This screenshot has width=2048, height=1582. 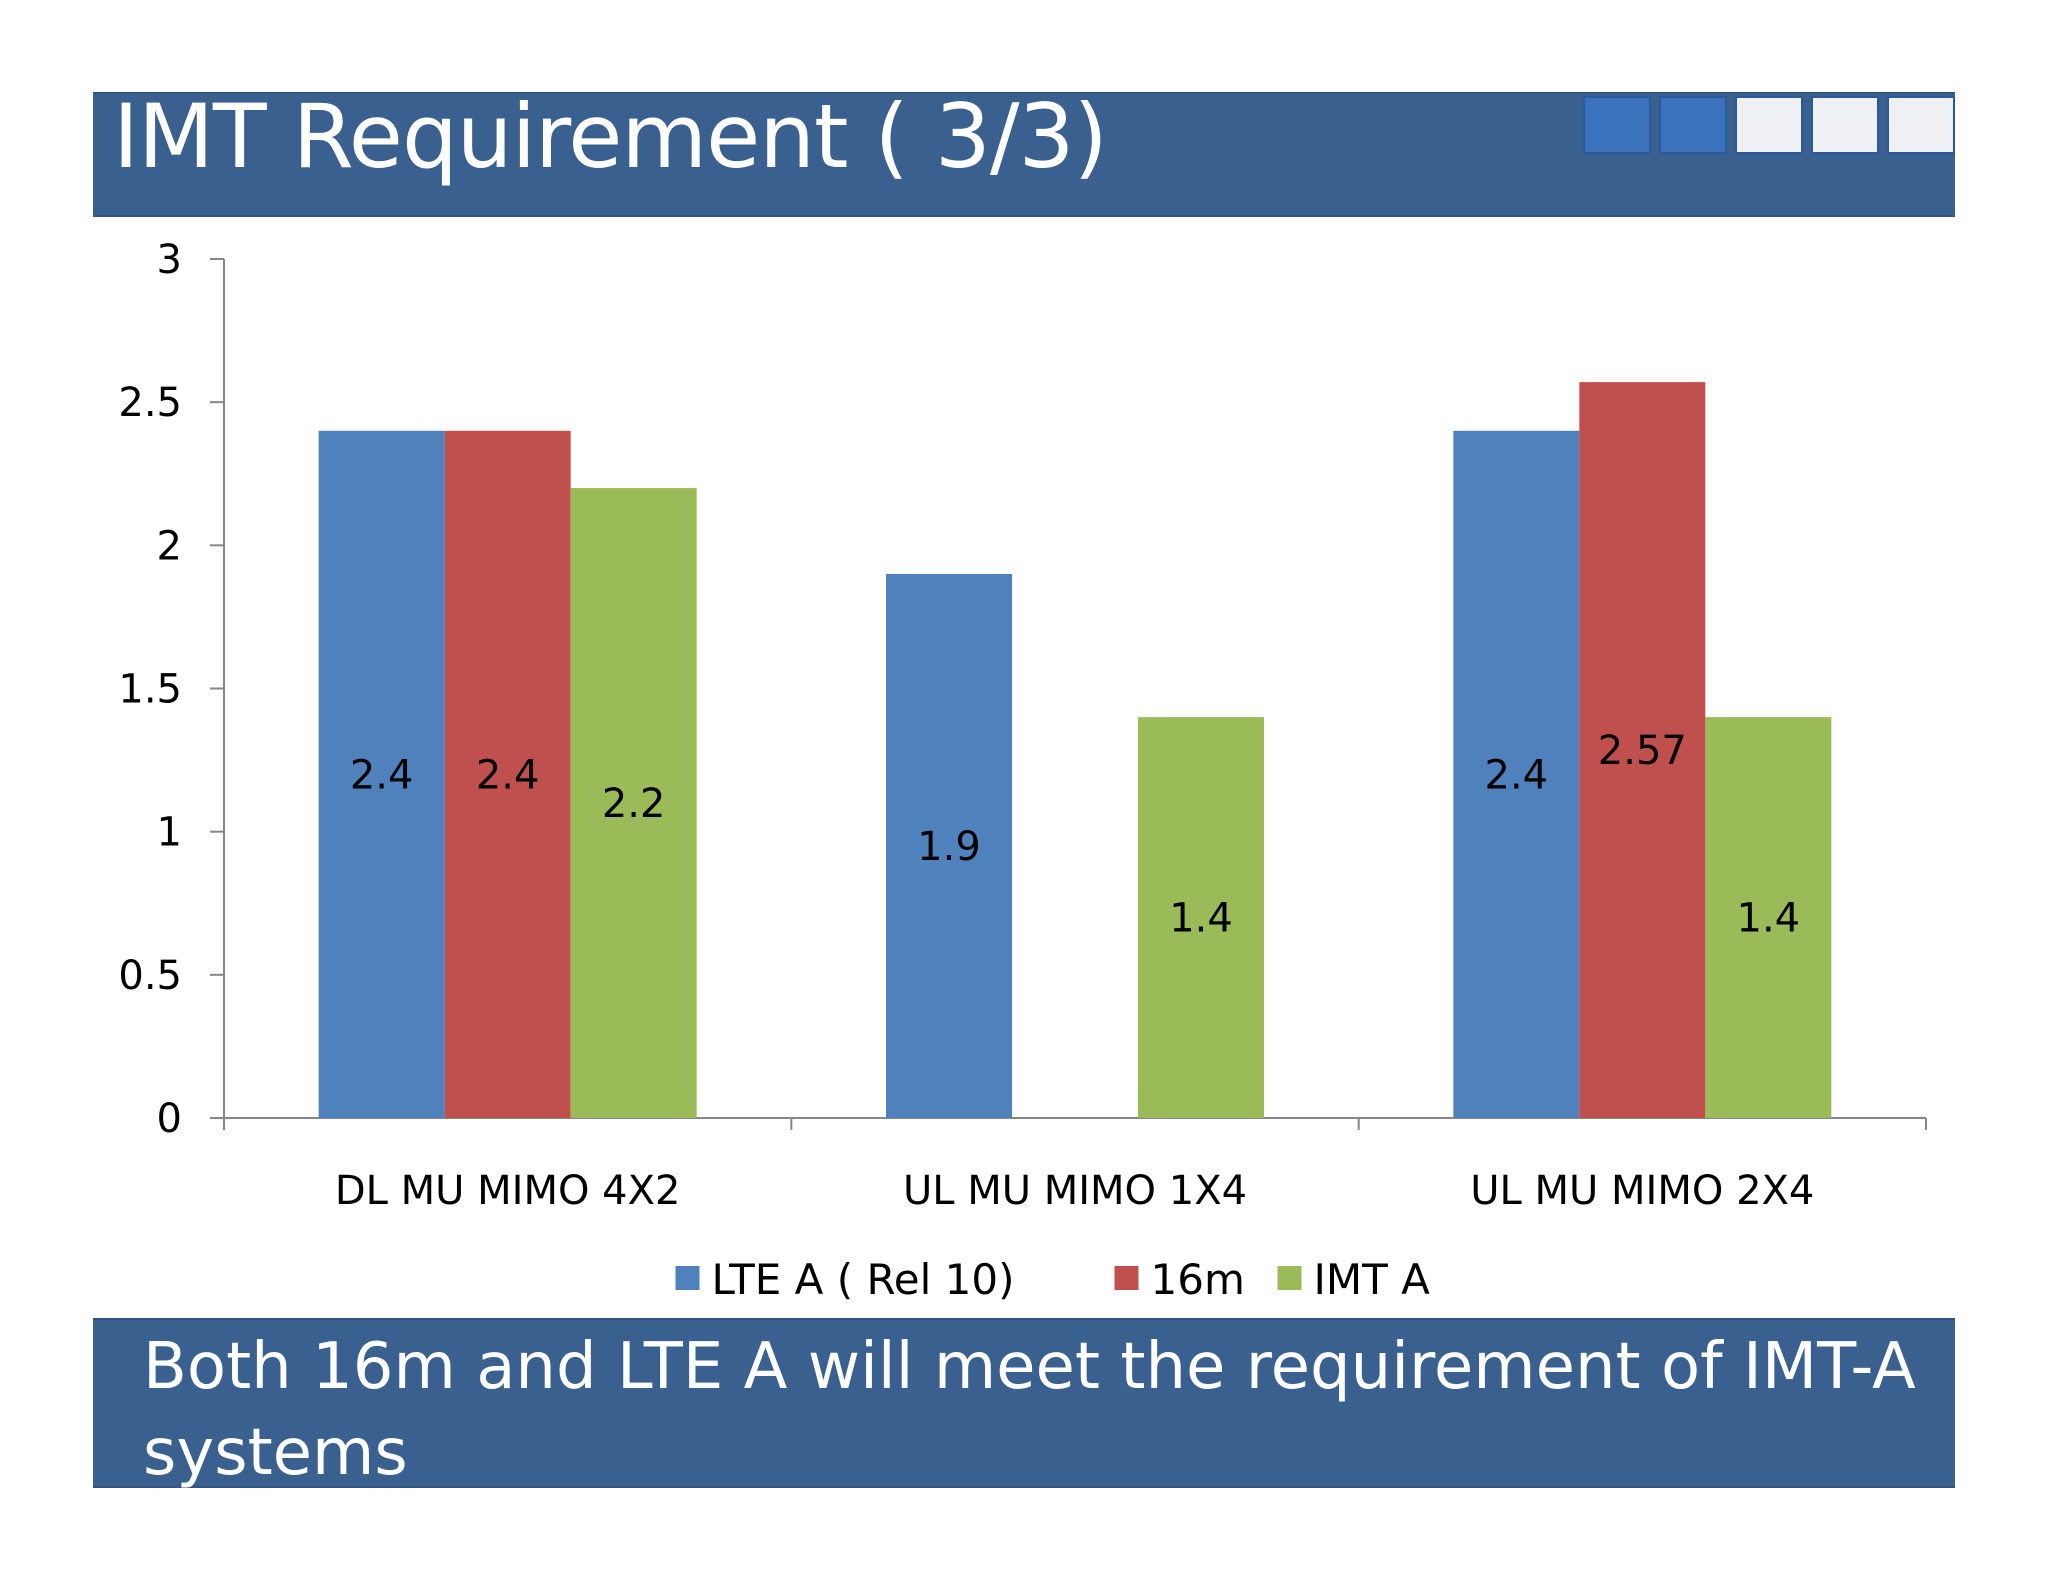 I want to click on y-tick-label: 0, so click(x=169, y=1119).